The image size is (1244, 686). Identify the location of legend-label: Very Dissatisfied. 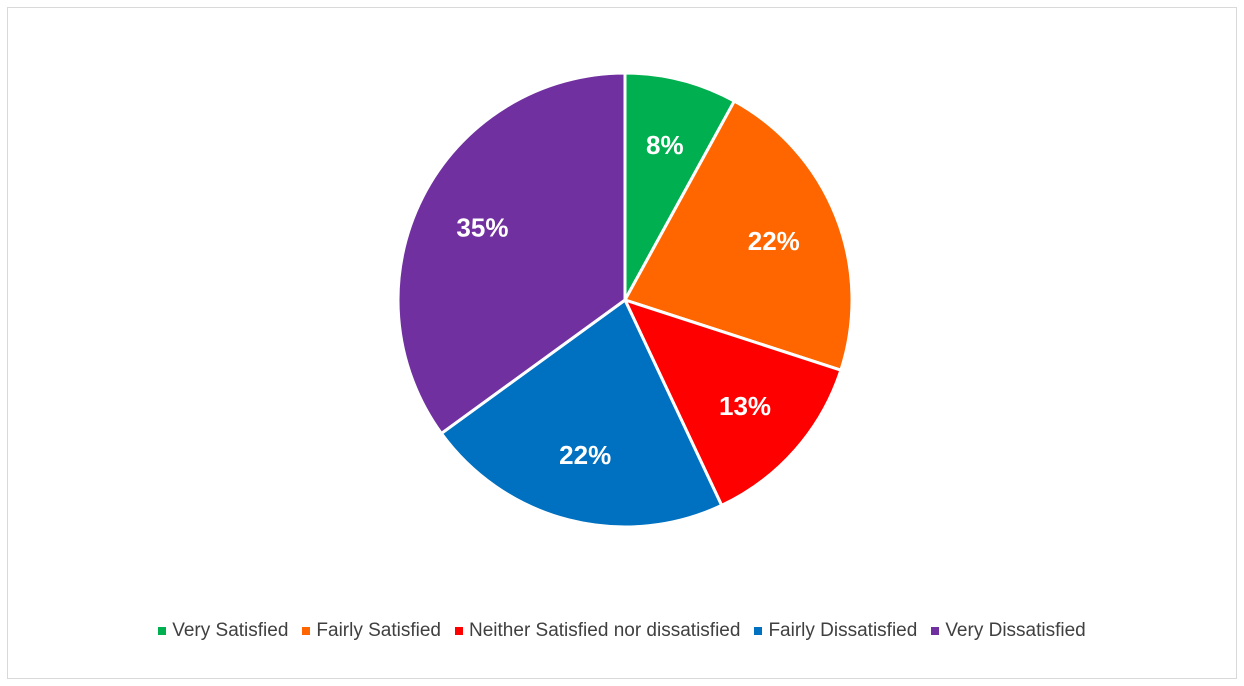
(1015, 630).